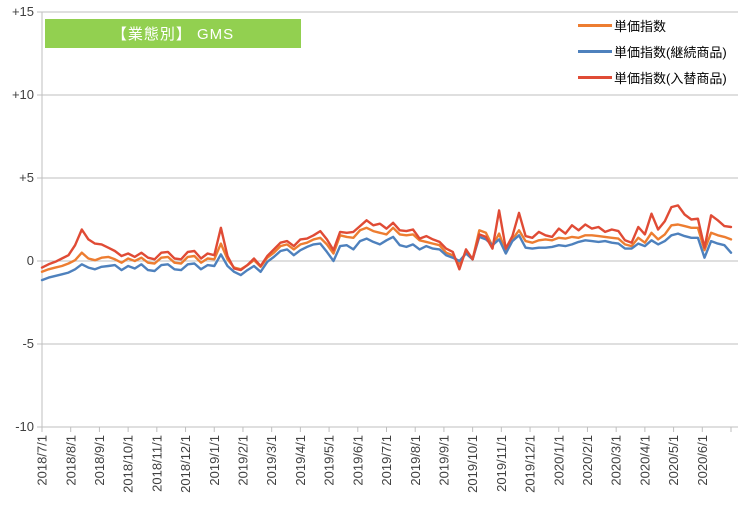 Image resolution: width=745 pixels, height=510 pixels. What do you see at coordinates (23, 94) in the screenshot?
I see `y-tick-label: +10` at bounding box center [23, 94].